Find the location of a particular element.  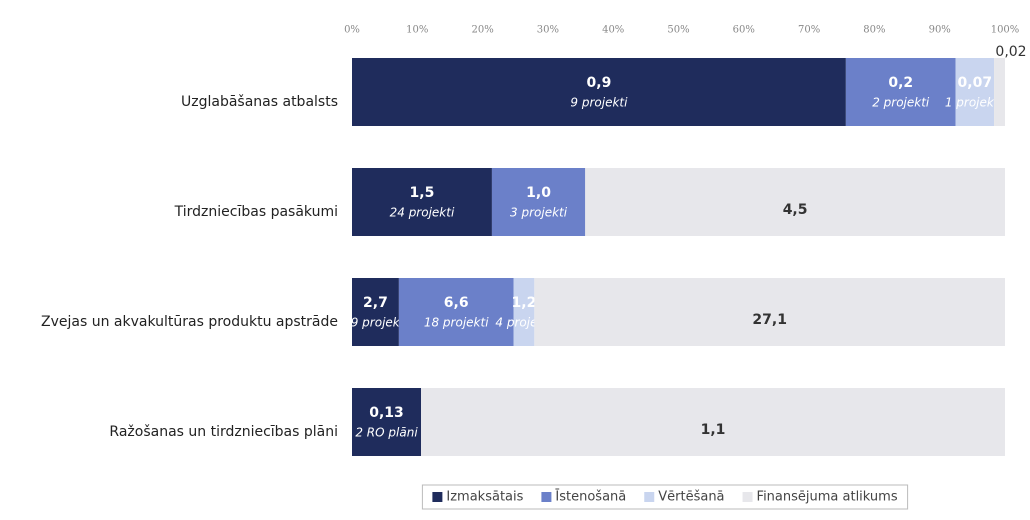

legend-label: Vērtēšanā is located at coordinates (691, 497).